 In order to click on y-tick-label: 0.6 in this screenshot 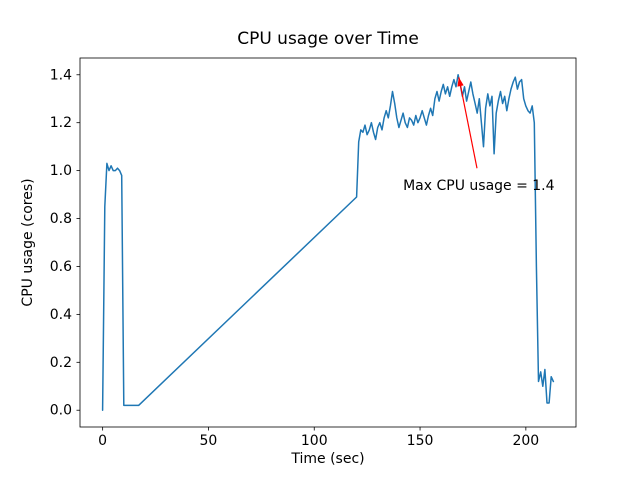, I will do `click(61, 267)`.